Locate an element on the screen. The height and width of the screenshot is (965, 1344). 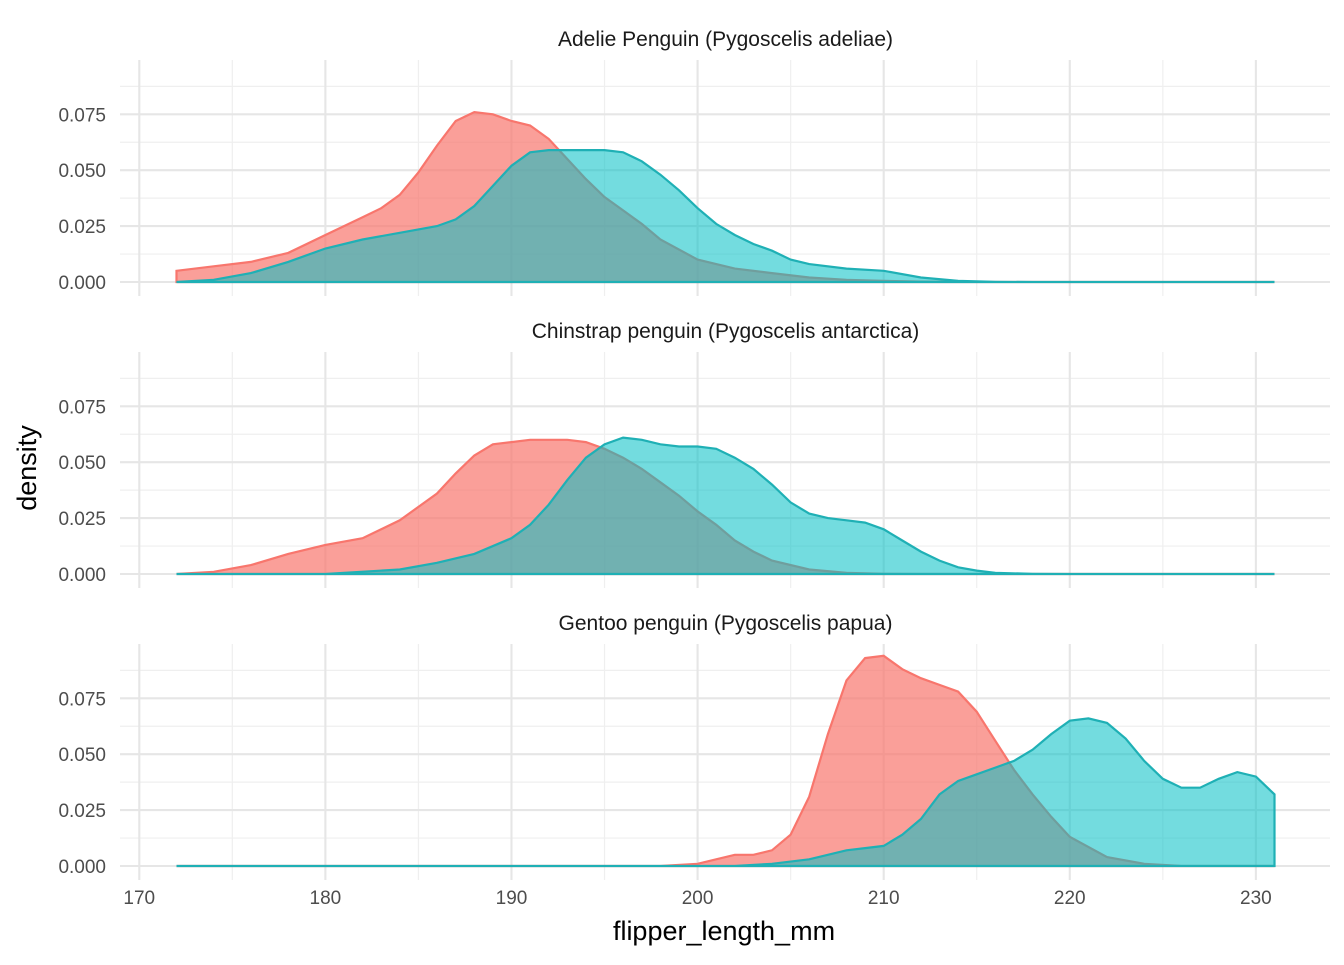
x-tick-label: 180 is located at coordinates (326, 898).